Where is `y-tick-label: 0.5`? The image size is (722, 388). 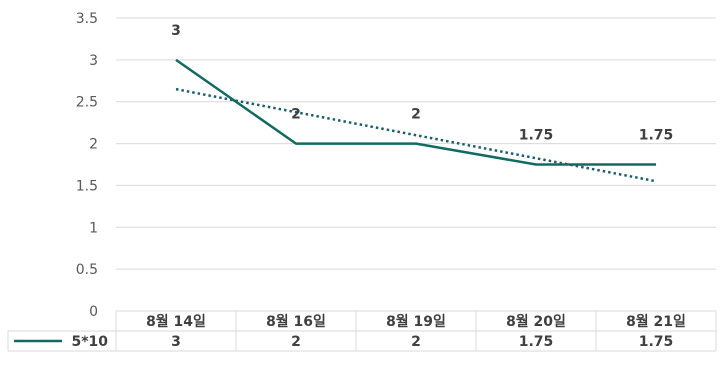
y-tick-label: 0.5 is located at coordinates (87, 270).